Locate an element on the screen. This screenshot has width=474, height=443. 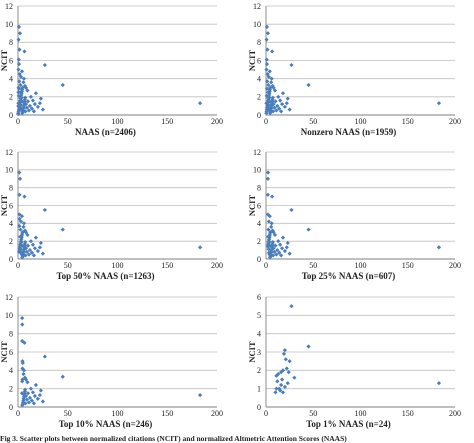
chart-1: 0 2 4 6 8 10 12 0 50 100 150 200 NAAS (n=2406) NCIT is located at coordinates (111, 69).